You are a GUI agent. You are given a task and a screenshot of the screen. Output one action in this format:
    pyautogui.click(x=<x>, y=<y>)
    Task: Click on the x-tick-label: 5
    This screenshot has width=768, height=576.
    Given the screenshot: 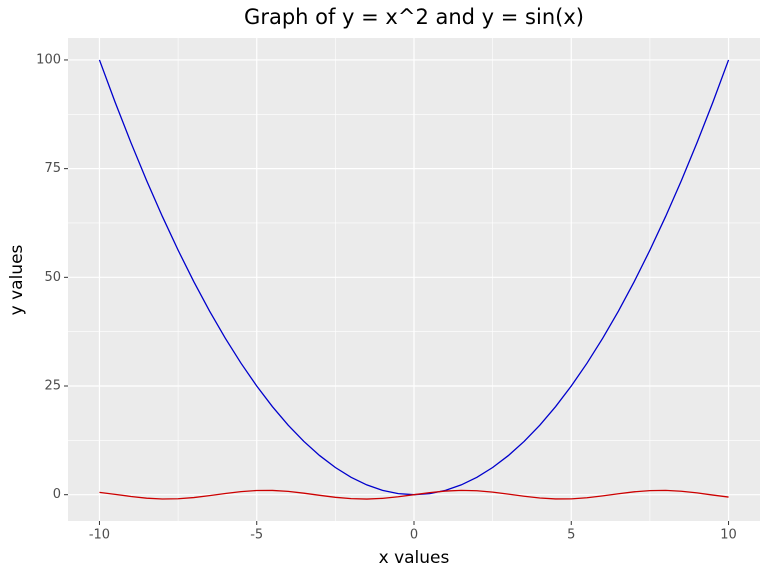 What is the action you would take?
    pyautogui.click(x=571, y=535)
    